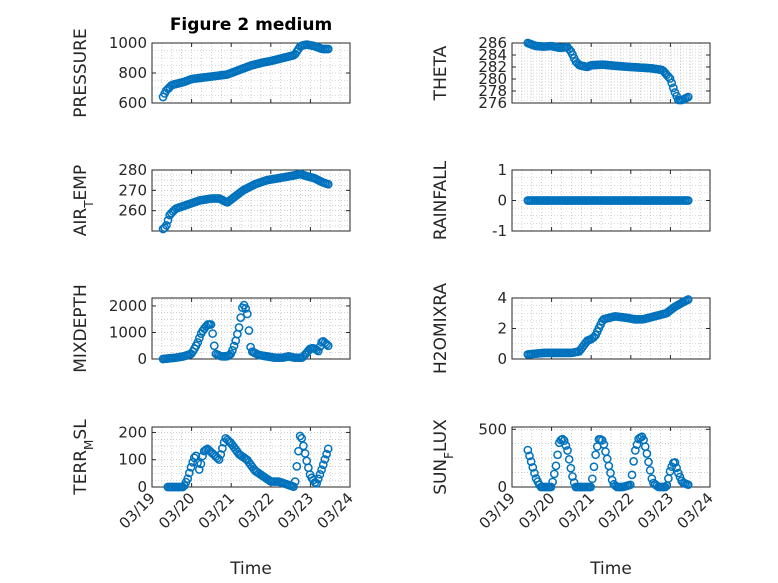 Image resolution: width=778 pixels, height=583 pixels. What do you see at coordinates (81, 328) in the screenshot?
I see `y-axis-label: MIXDEPTH` at bounding box center [81, 328].